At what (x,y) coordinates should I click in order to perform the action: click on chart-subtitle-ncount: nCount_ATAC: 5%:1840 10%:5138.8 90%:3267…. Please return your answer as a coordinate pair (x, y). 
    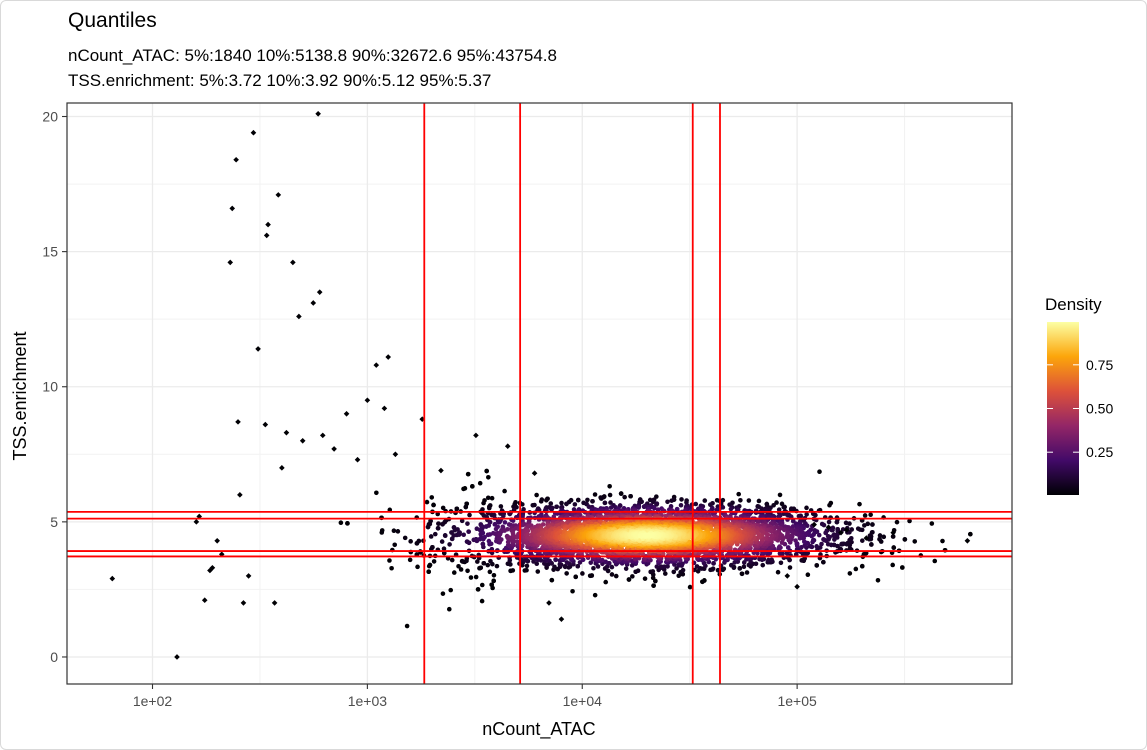
    Looking at the image, I should click on (312, 55).